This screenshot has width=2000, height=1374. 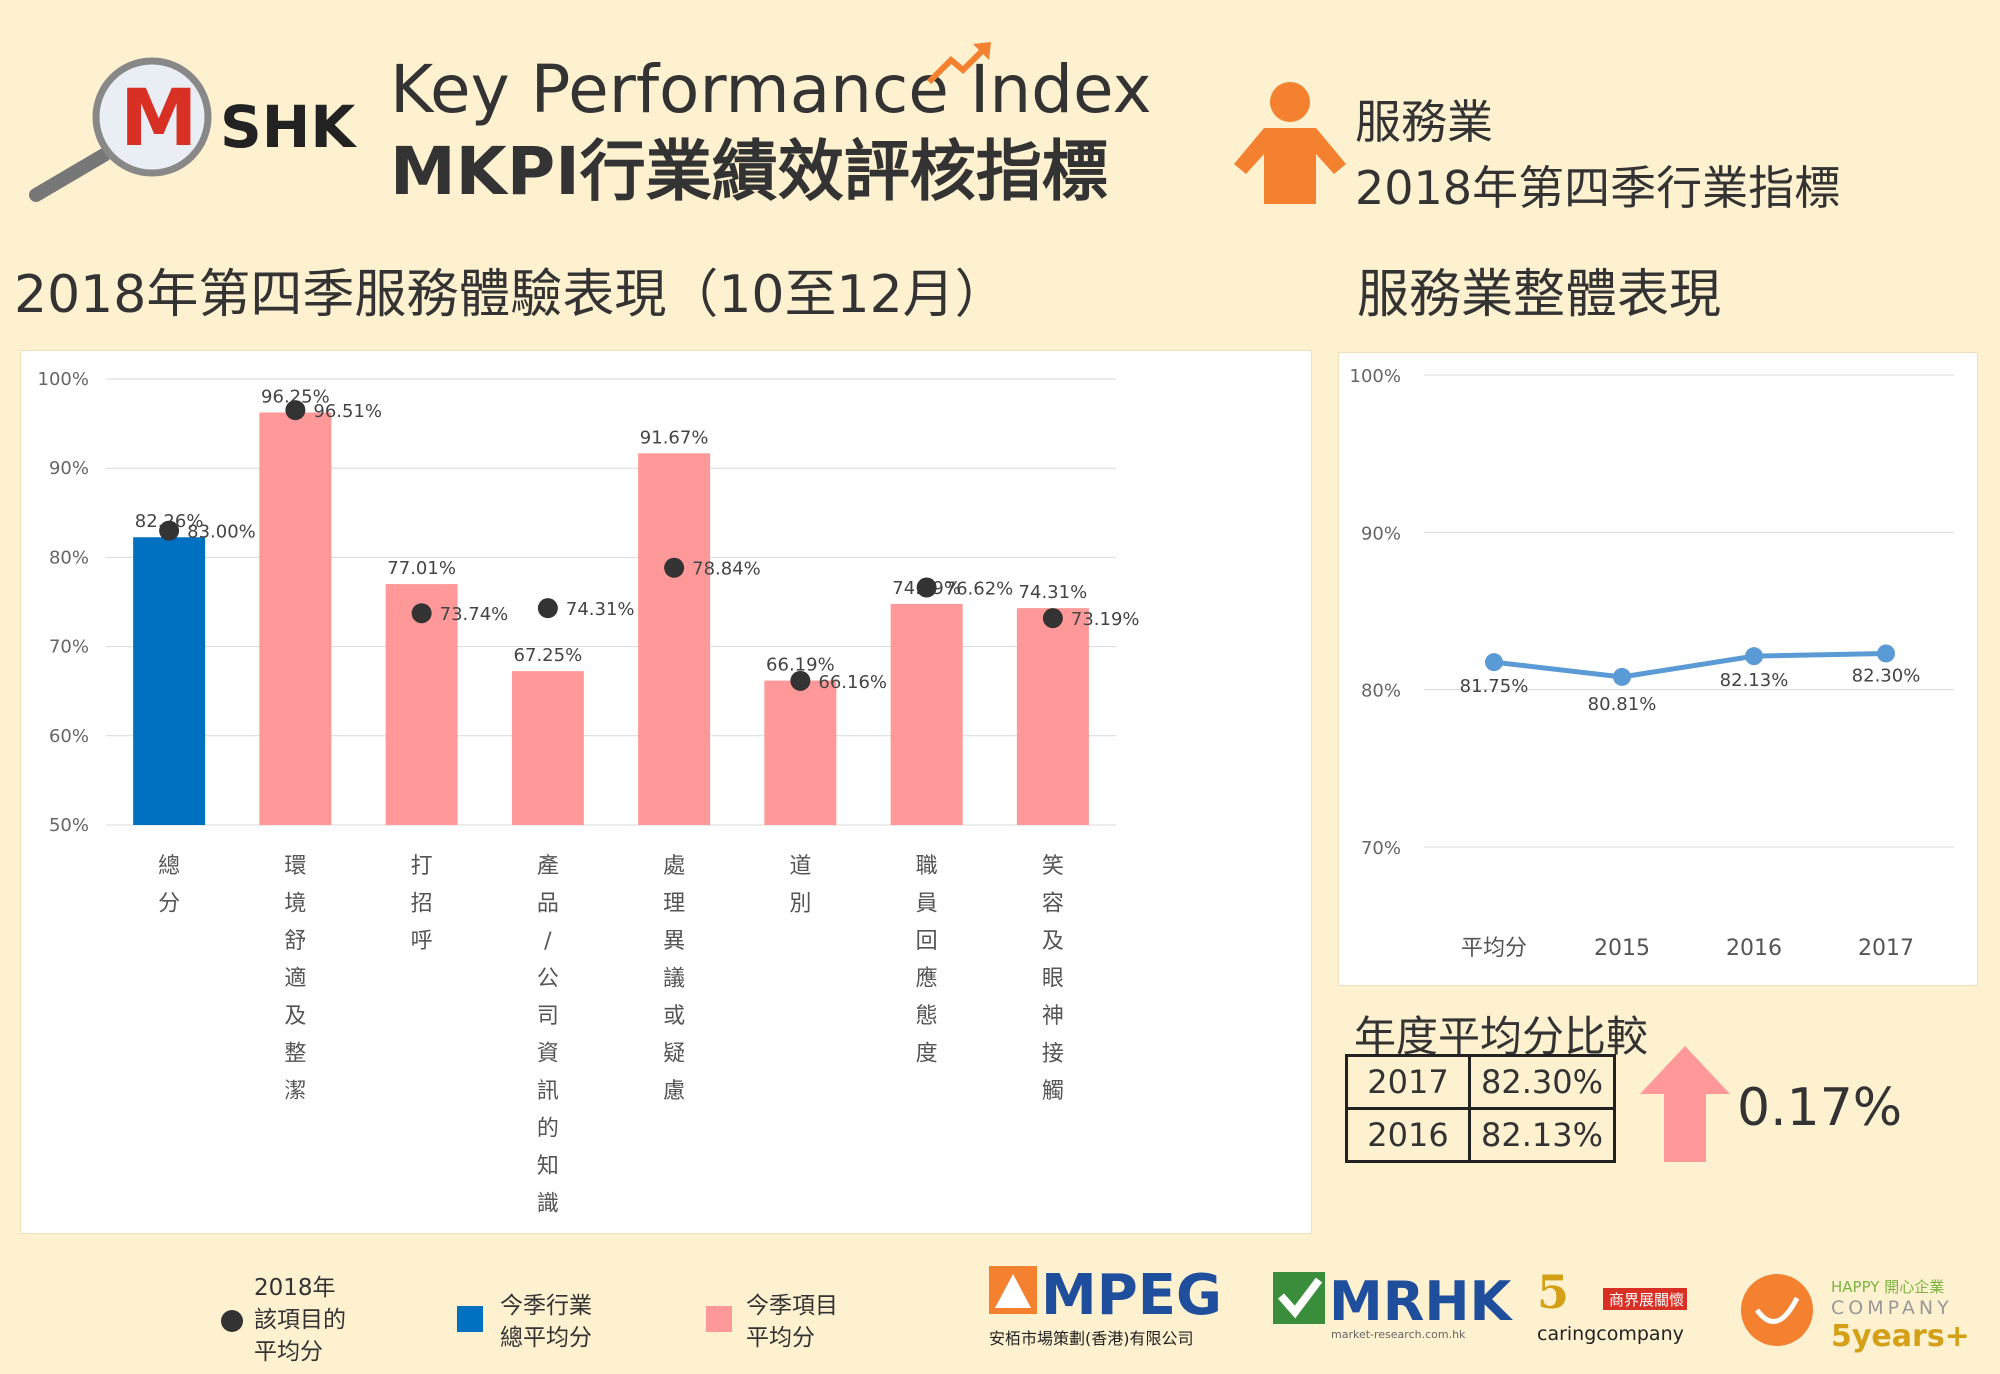 What do you see at coordinates (927, 904) in the screenshot?
I see `category-label: 員` at bounding box center [927, 904].